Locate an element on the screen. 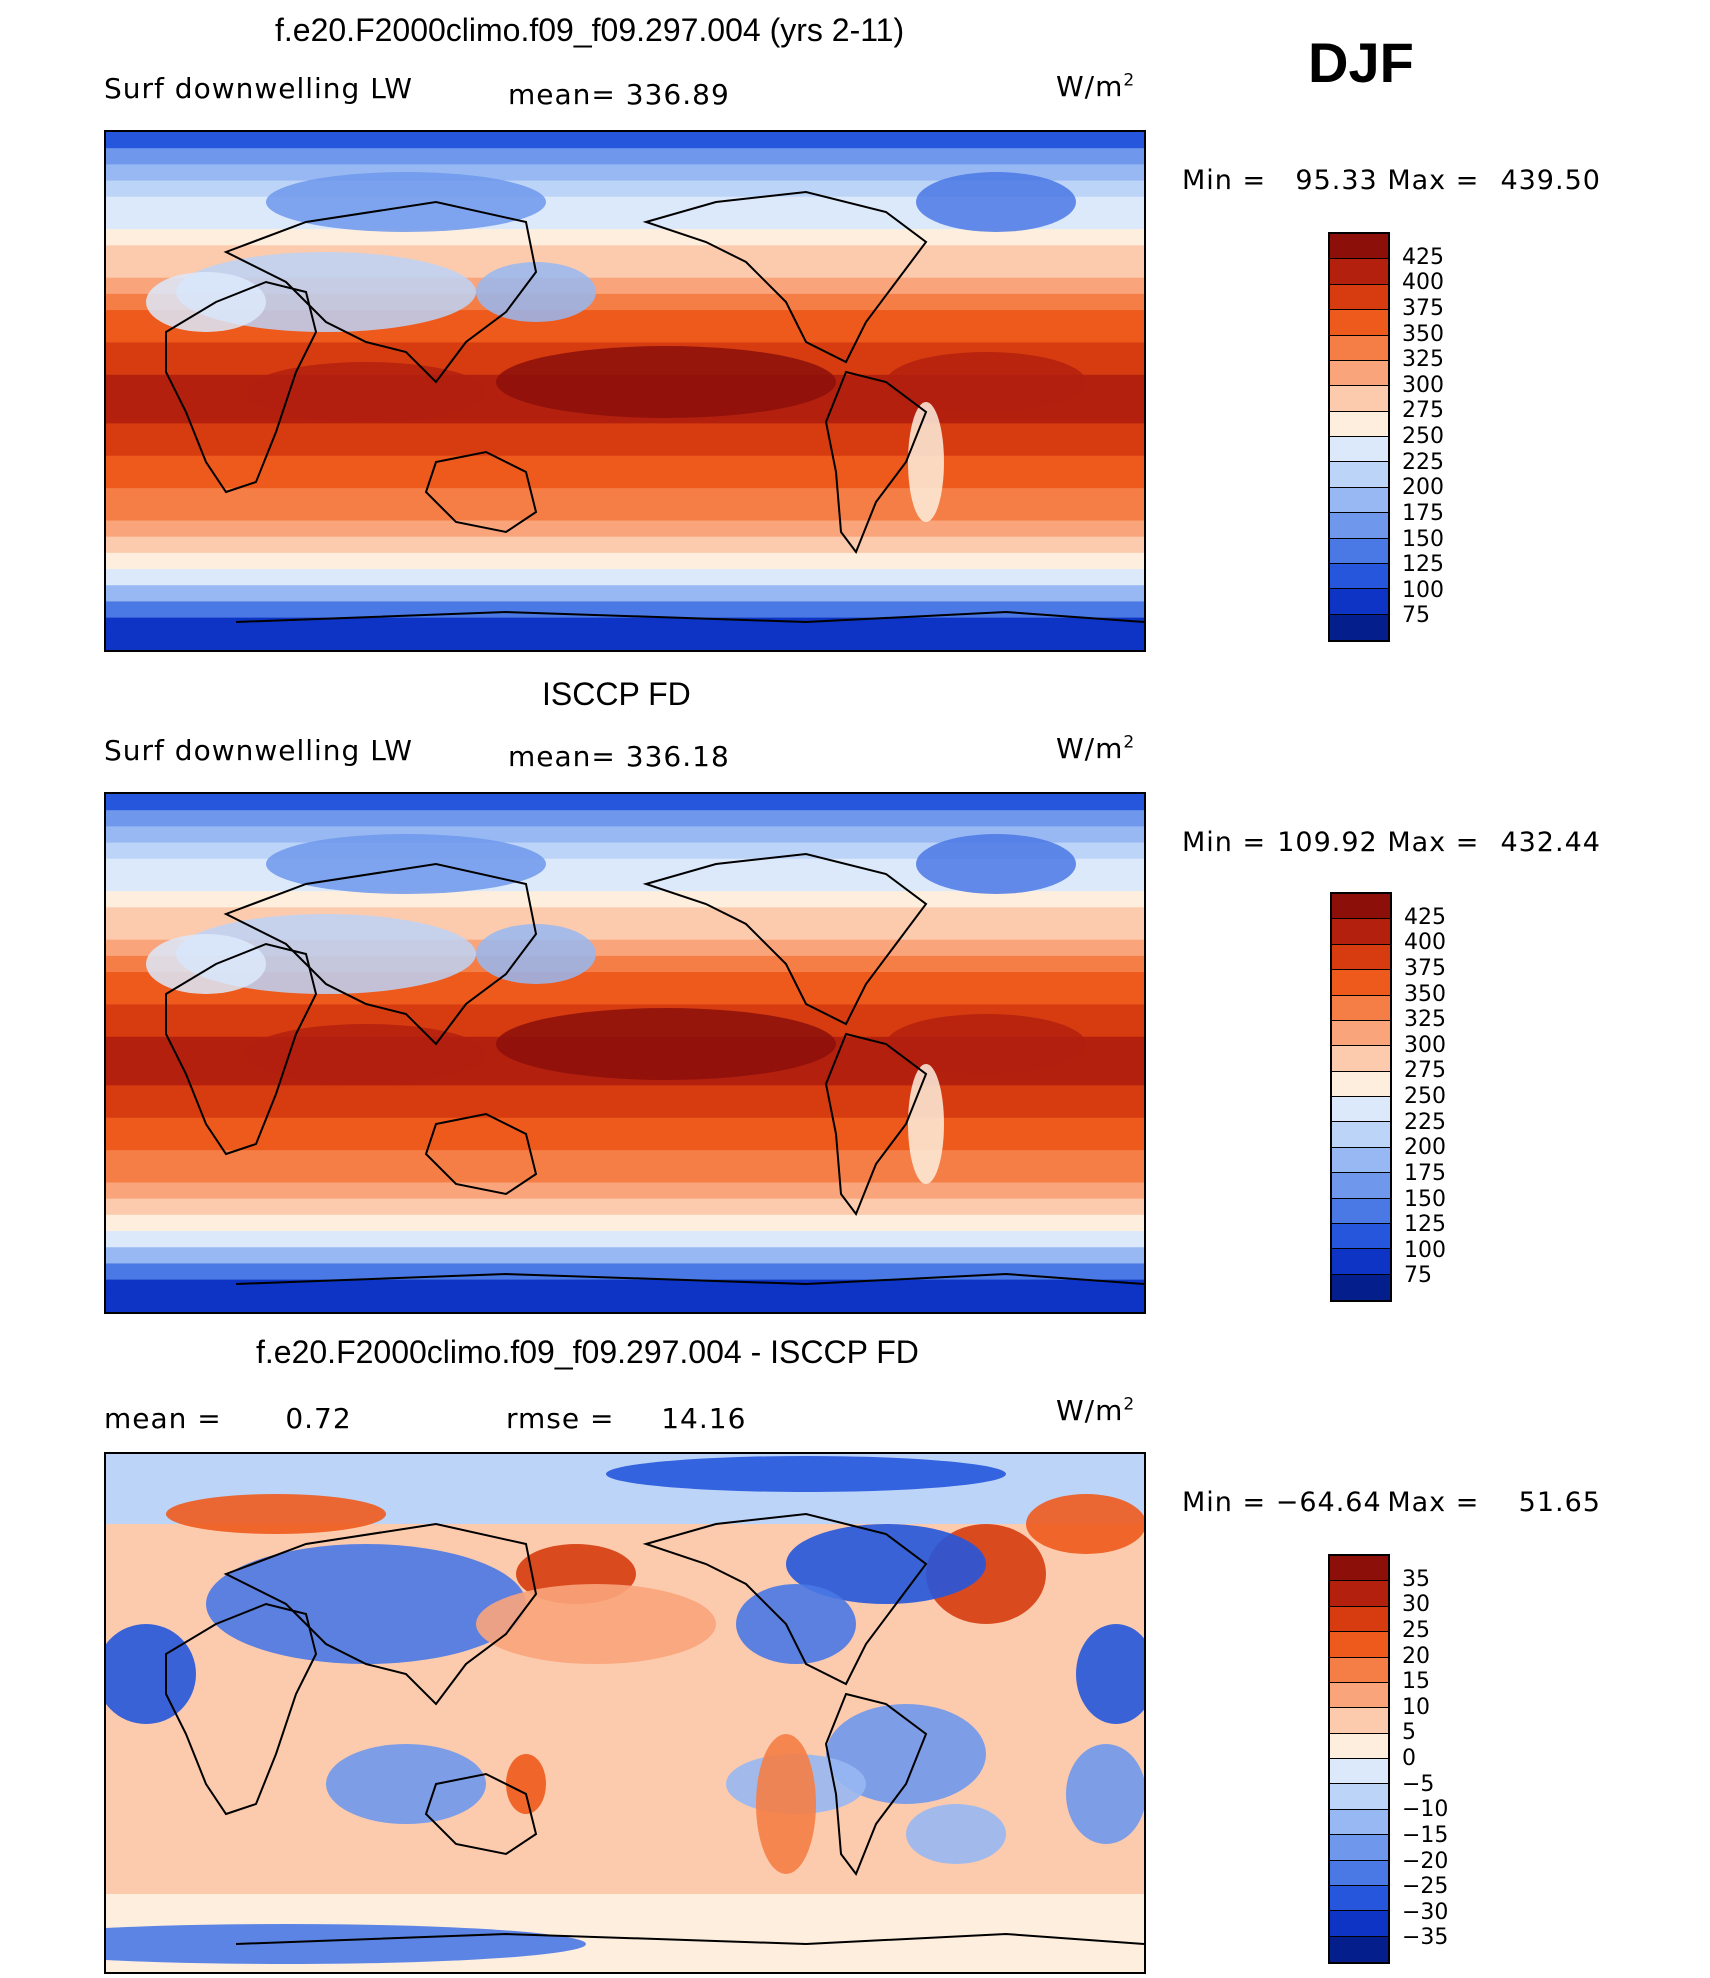 The width and height of the screenshot is (1710, 1978). colorbar-tick-label: 325 is located at coordinates (1425, 1020).